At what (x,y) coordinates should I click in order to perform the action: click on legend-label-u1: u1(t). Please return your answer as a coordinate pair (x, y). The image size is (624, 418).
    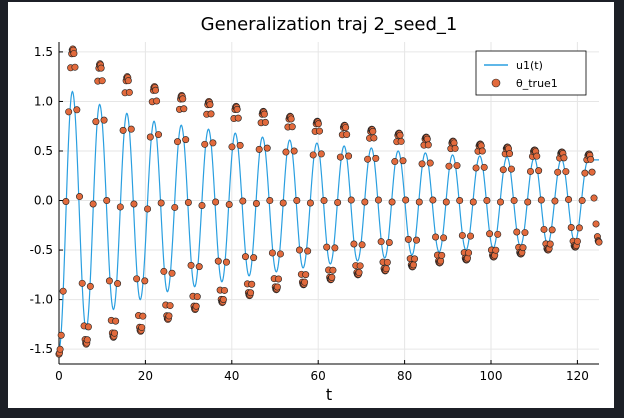
    Looking at the image, I should click on (529, 65).